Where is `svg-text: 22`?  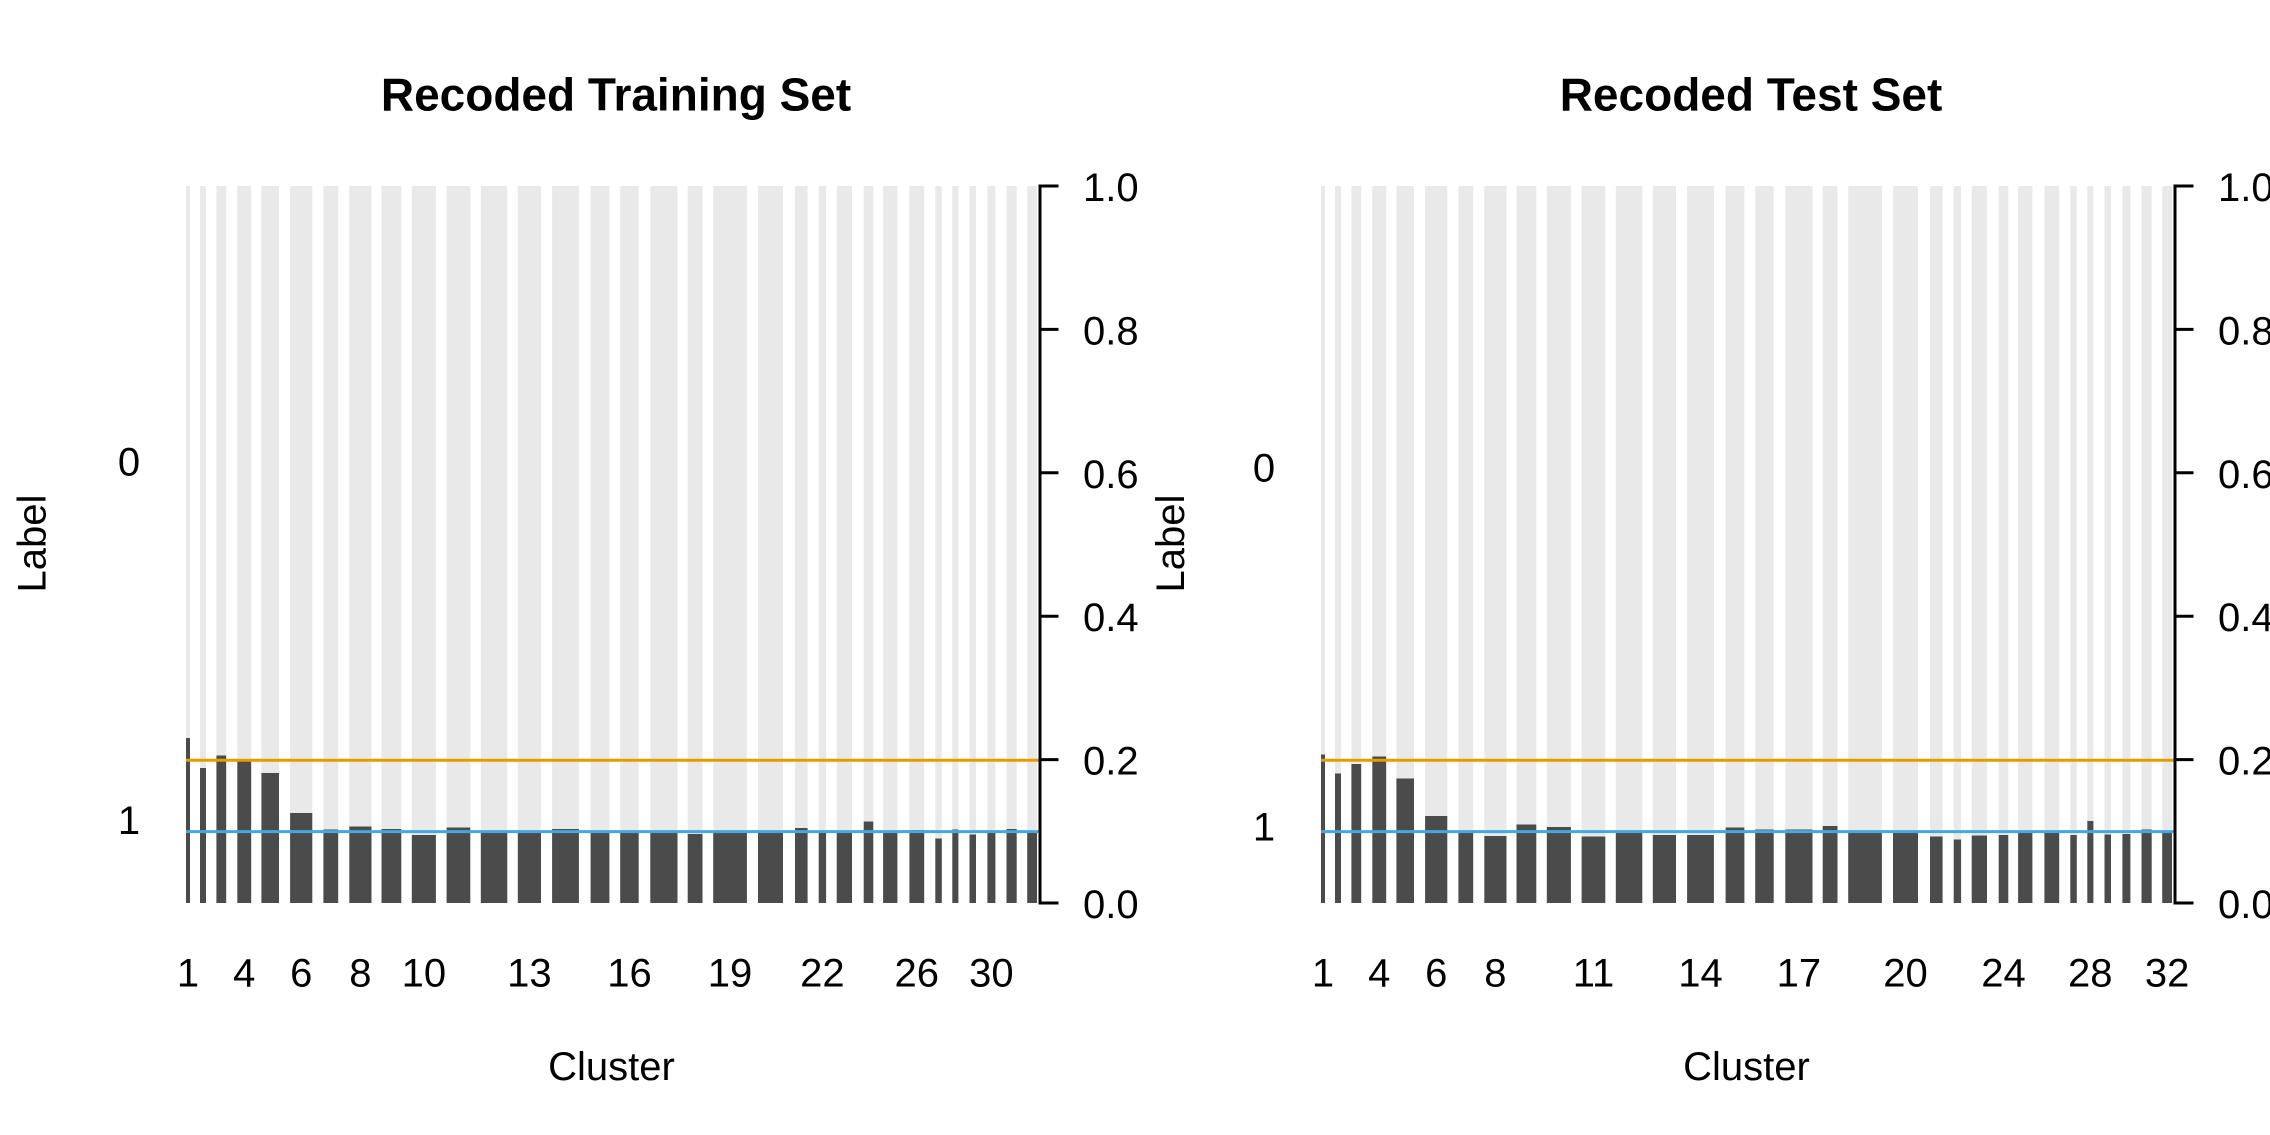
svg-text: 22 is located at coordinates (822, 974).